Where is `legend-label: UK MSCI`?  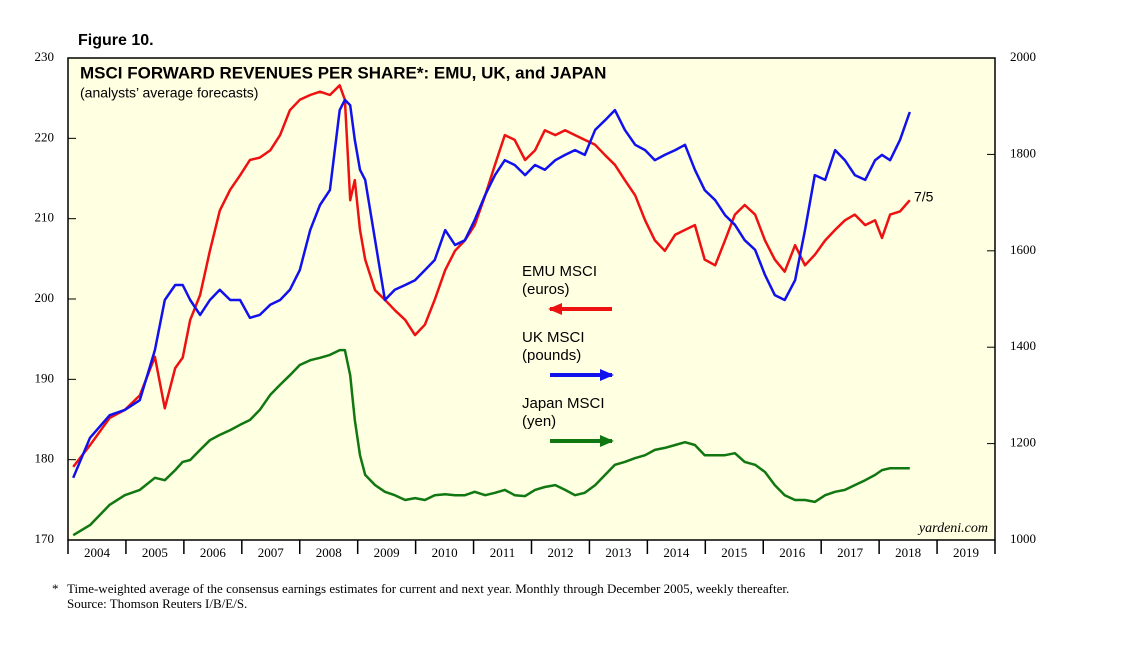
legend-label: UK MSCI is located at coordinates (553, 337).